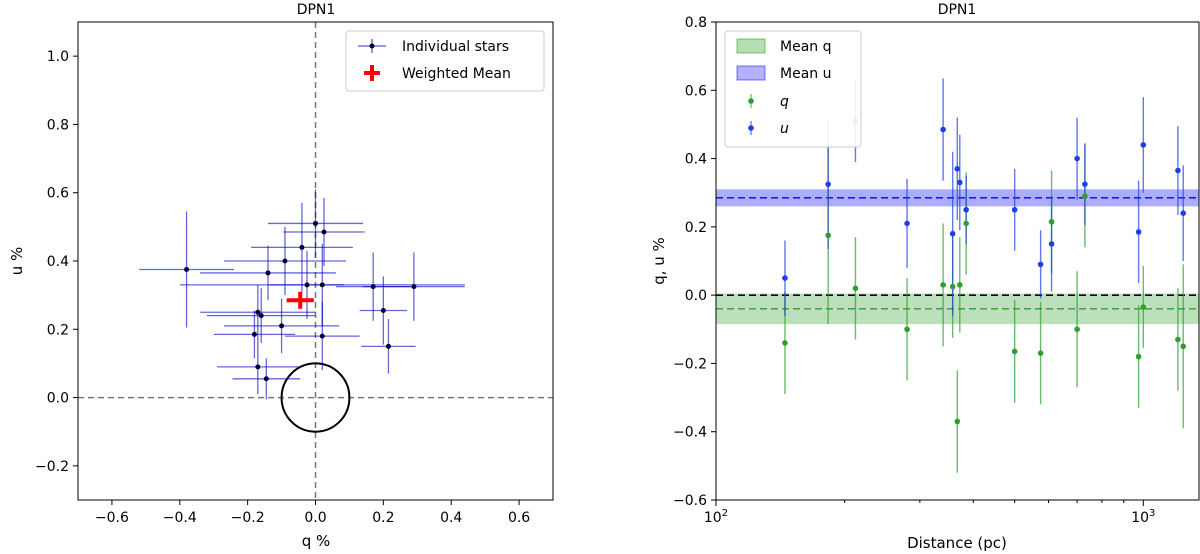  I want to click on right-y-ticks: −0.6 −0.4 −0.2 0.0 0.2 0.4 0.6 0.8, so click(694, 262).